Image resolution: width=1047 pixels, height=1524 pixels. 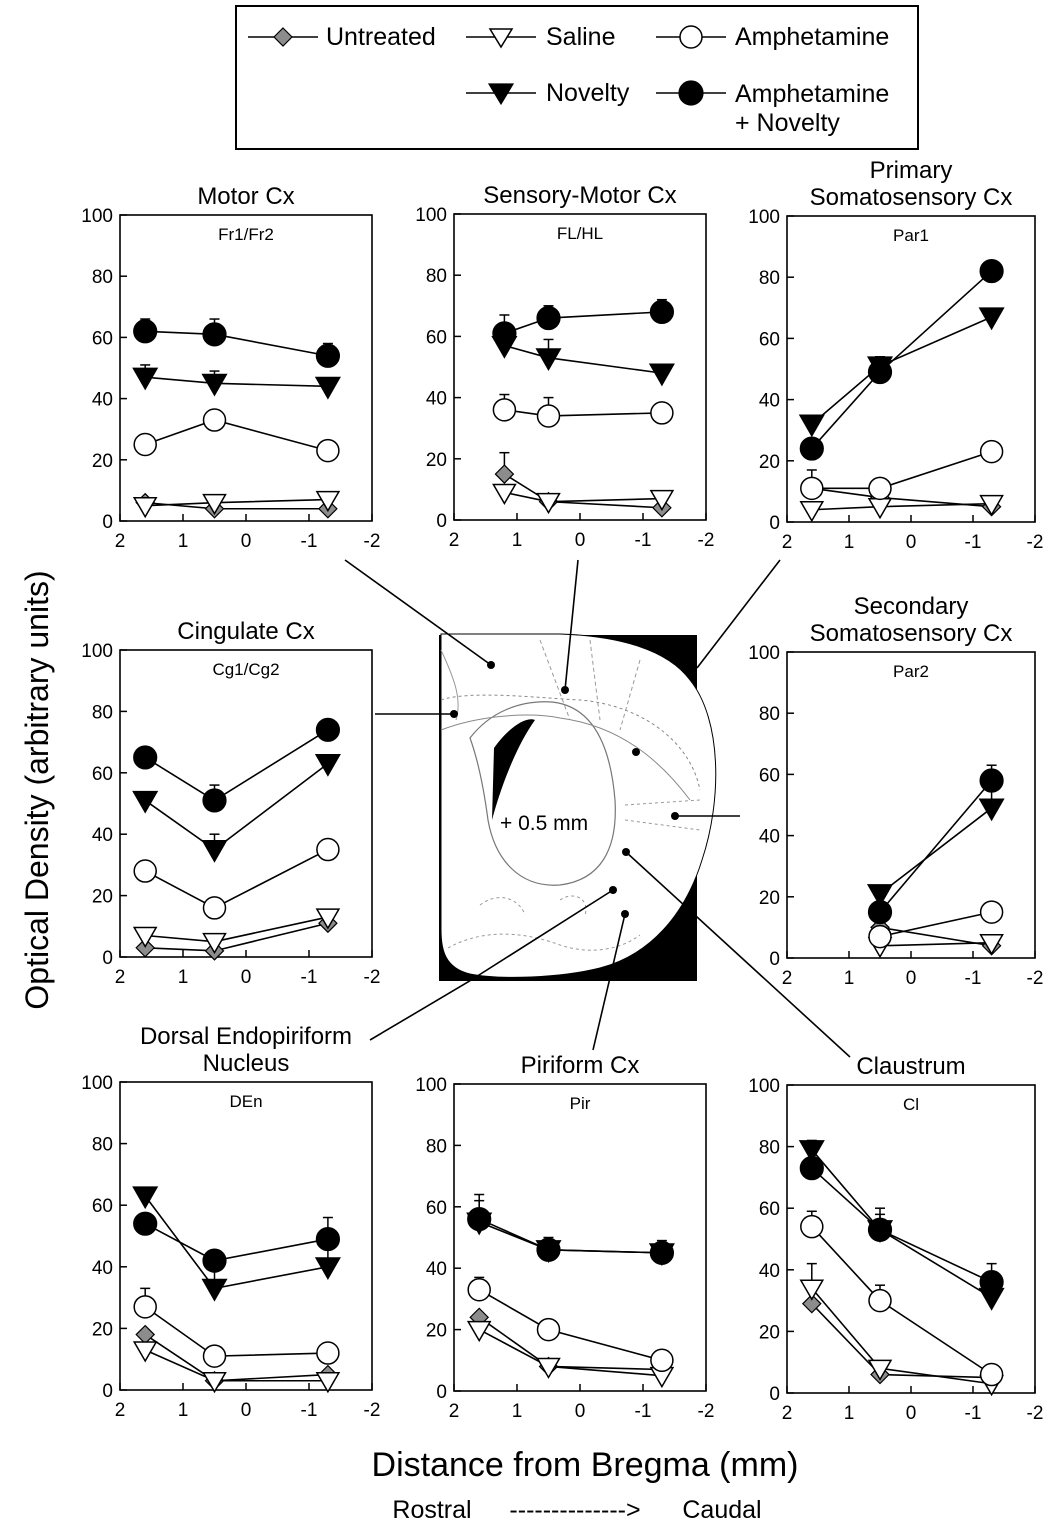 What do you see at coordinates (738, 614) in the screenshot?
I see `connector-primary-somatosensory` at bounding box center [738, 614].